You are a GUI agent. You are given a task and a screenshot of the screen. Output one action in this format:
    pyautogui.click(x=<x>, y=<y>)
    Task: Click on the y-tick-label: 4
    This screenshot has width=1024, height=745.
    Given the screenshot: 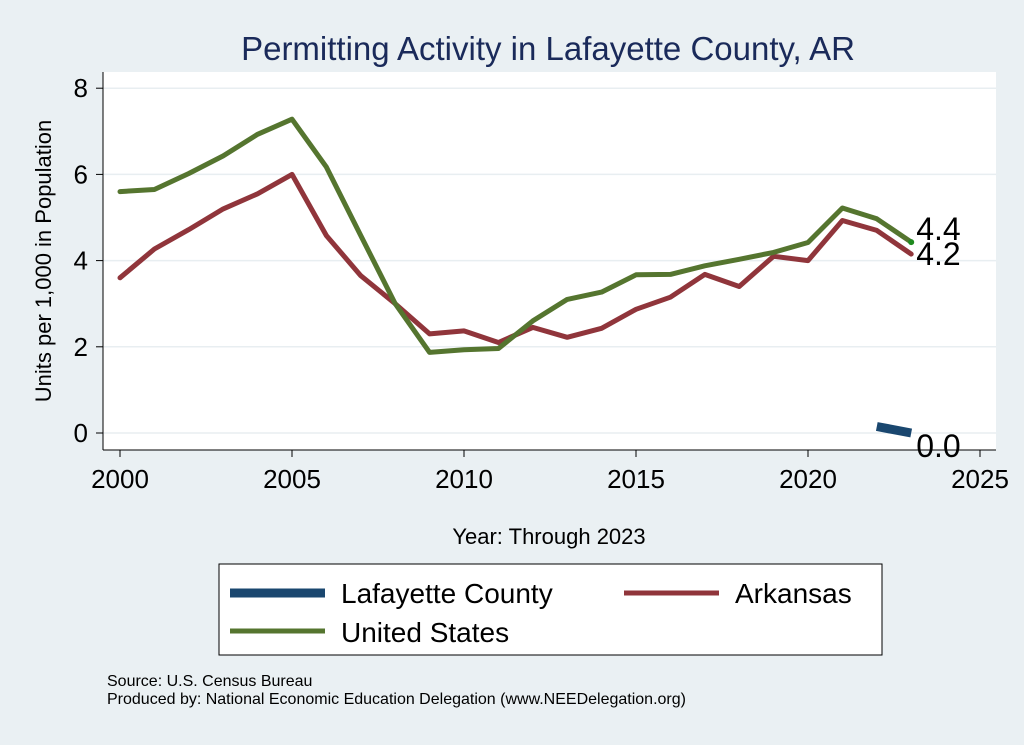 What is the action you would take?
    pyautogui.click(x=81, y=261)
    